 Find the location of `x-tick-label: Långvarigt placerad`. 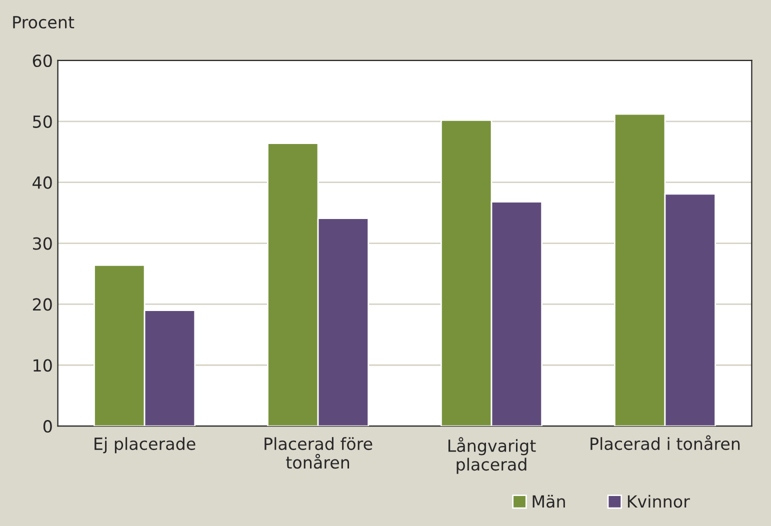

x-tick-label: Långvarigt placerad is located at coordinates (492, 455).